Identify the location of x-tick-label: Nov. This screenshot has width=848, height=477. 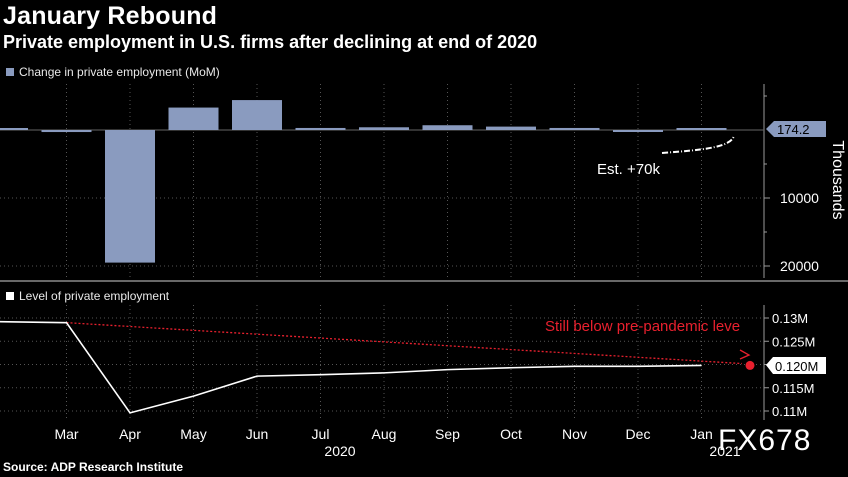
(574, 434).